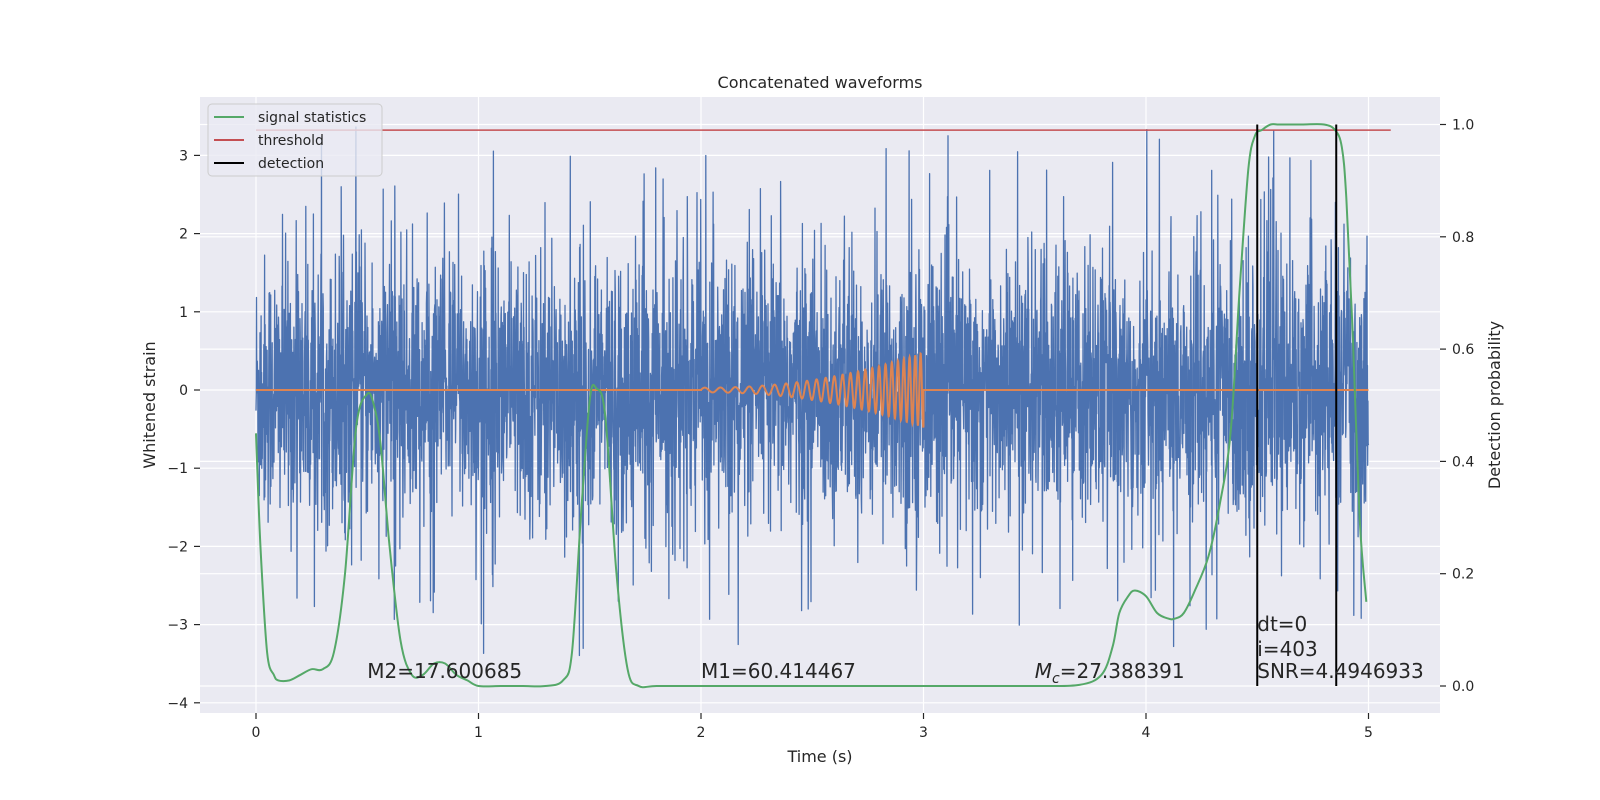 The width and height of the screenshot is (1600, 800). I want to click on annotation-text: M2=17.600685, so click(444, 671).